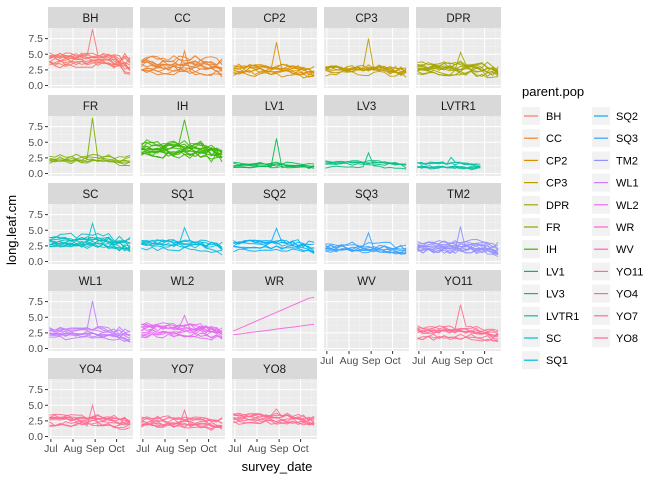 The image size is (672, 480). I want to click on legend-label: LV3, so click(555, 295).